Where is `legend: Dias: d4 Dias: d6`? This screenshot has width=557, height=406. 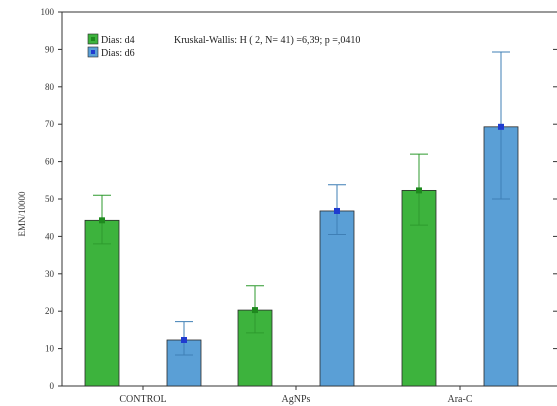
legend: Dias: d4 Dias: d6 is located at coordinates (111, 46).